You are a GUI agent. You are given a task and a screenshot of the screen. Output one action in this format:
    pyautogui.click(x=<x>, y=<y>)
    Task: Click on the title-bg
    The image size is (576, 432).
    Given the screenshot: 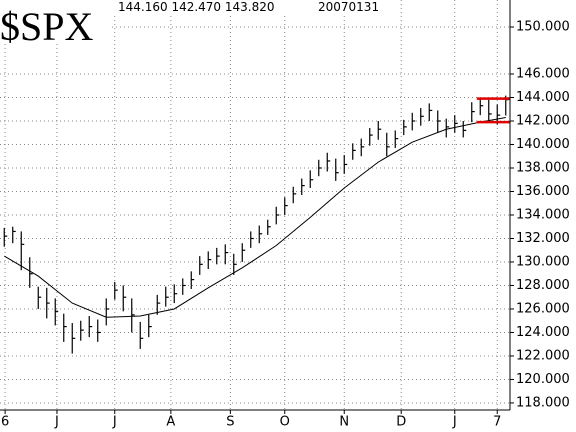 What is the action you would take?
    pyautogui.click(x=56, y=22)
    